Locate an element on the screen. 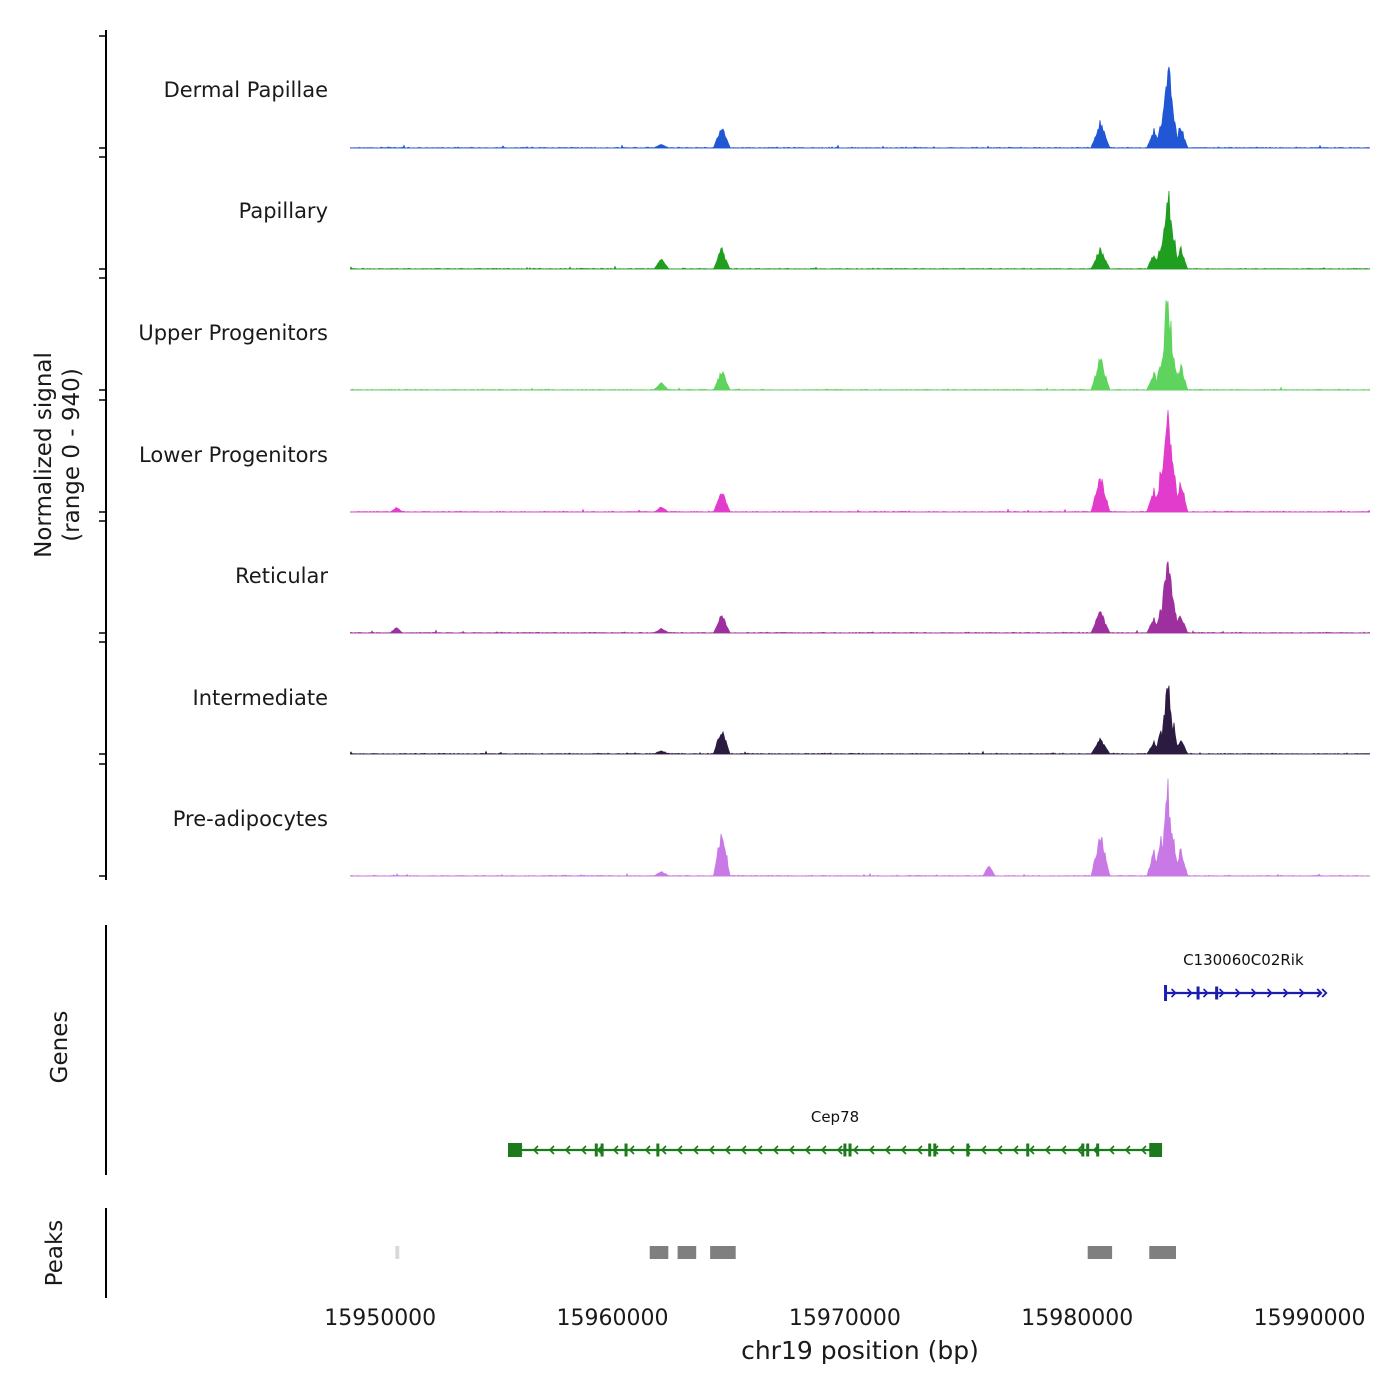 This screenshot has height=1400, width=1400. track-label-dermal-papillae: Dermal Papillae is located at coordinates (245, 90).